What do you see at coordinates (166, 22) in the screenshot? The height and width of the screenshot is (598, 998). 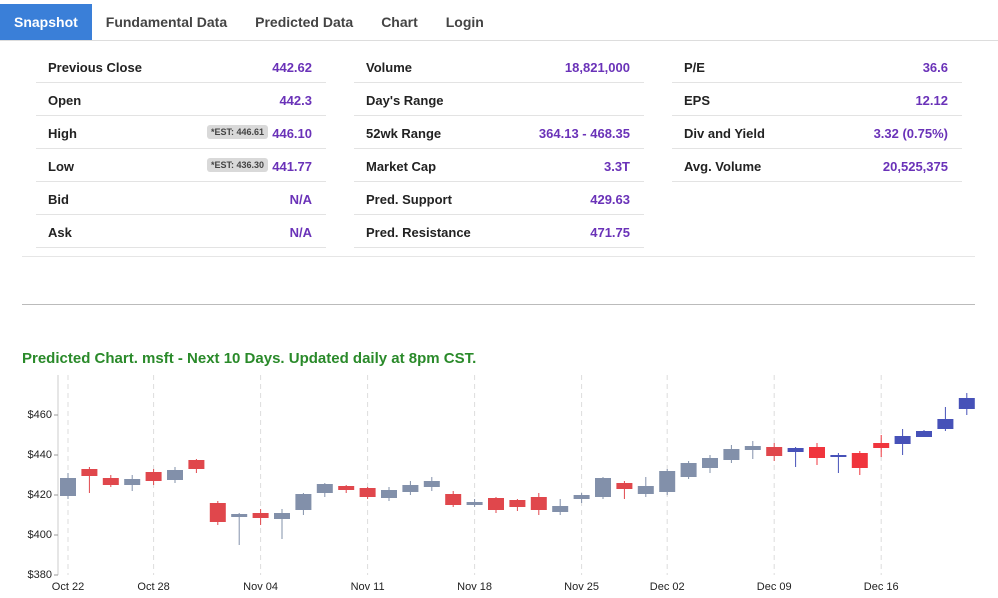 I see `tab: Fundamental Data` at bounding box center [166, 22].